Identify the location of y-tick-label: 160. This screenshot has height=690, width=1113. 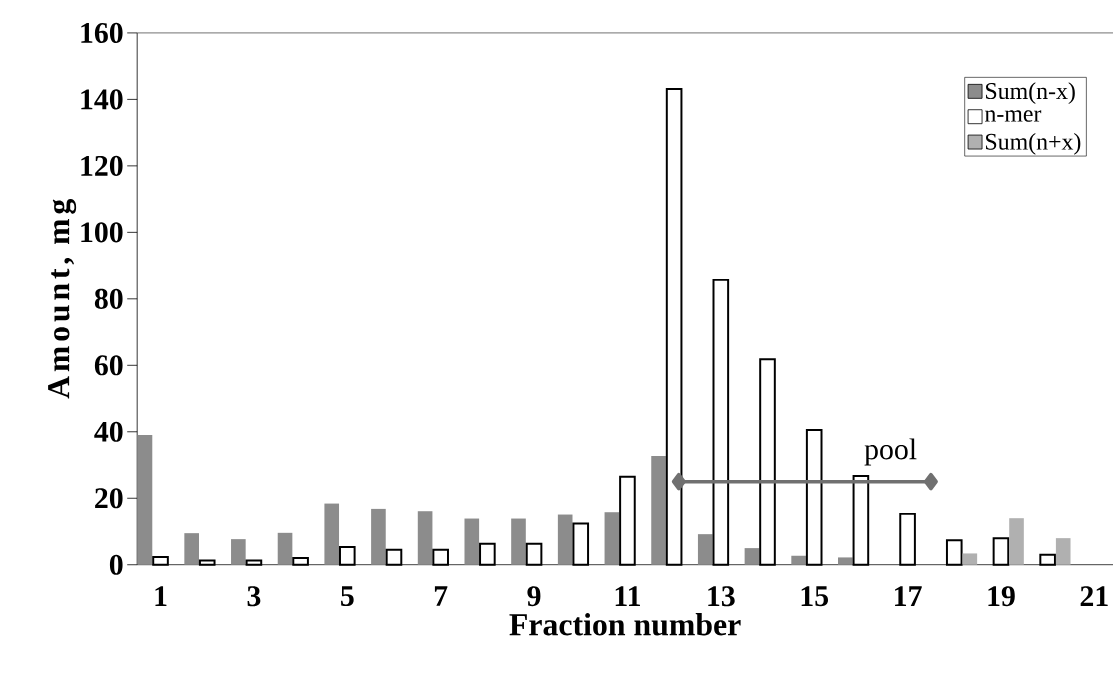
(102, 32).